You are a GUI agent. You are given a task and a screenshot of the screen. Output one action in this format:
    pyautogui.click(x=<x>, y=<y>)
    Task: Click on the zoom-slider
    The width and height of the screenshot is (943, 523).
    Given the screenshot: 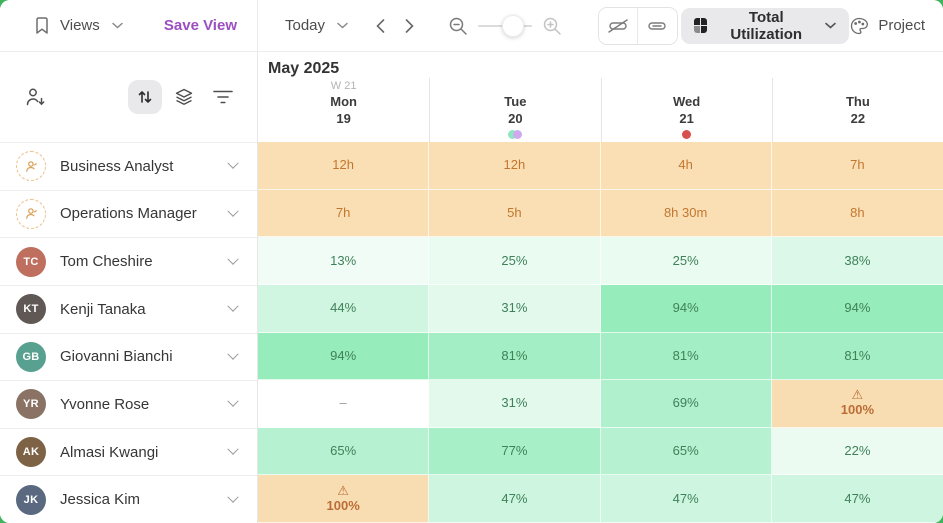 What is the action you would take?
    pyautogui.click(x=505, y=25)
    